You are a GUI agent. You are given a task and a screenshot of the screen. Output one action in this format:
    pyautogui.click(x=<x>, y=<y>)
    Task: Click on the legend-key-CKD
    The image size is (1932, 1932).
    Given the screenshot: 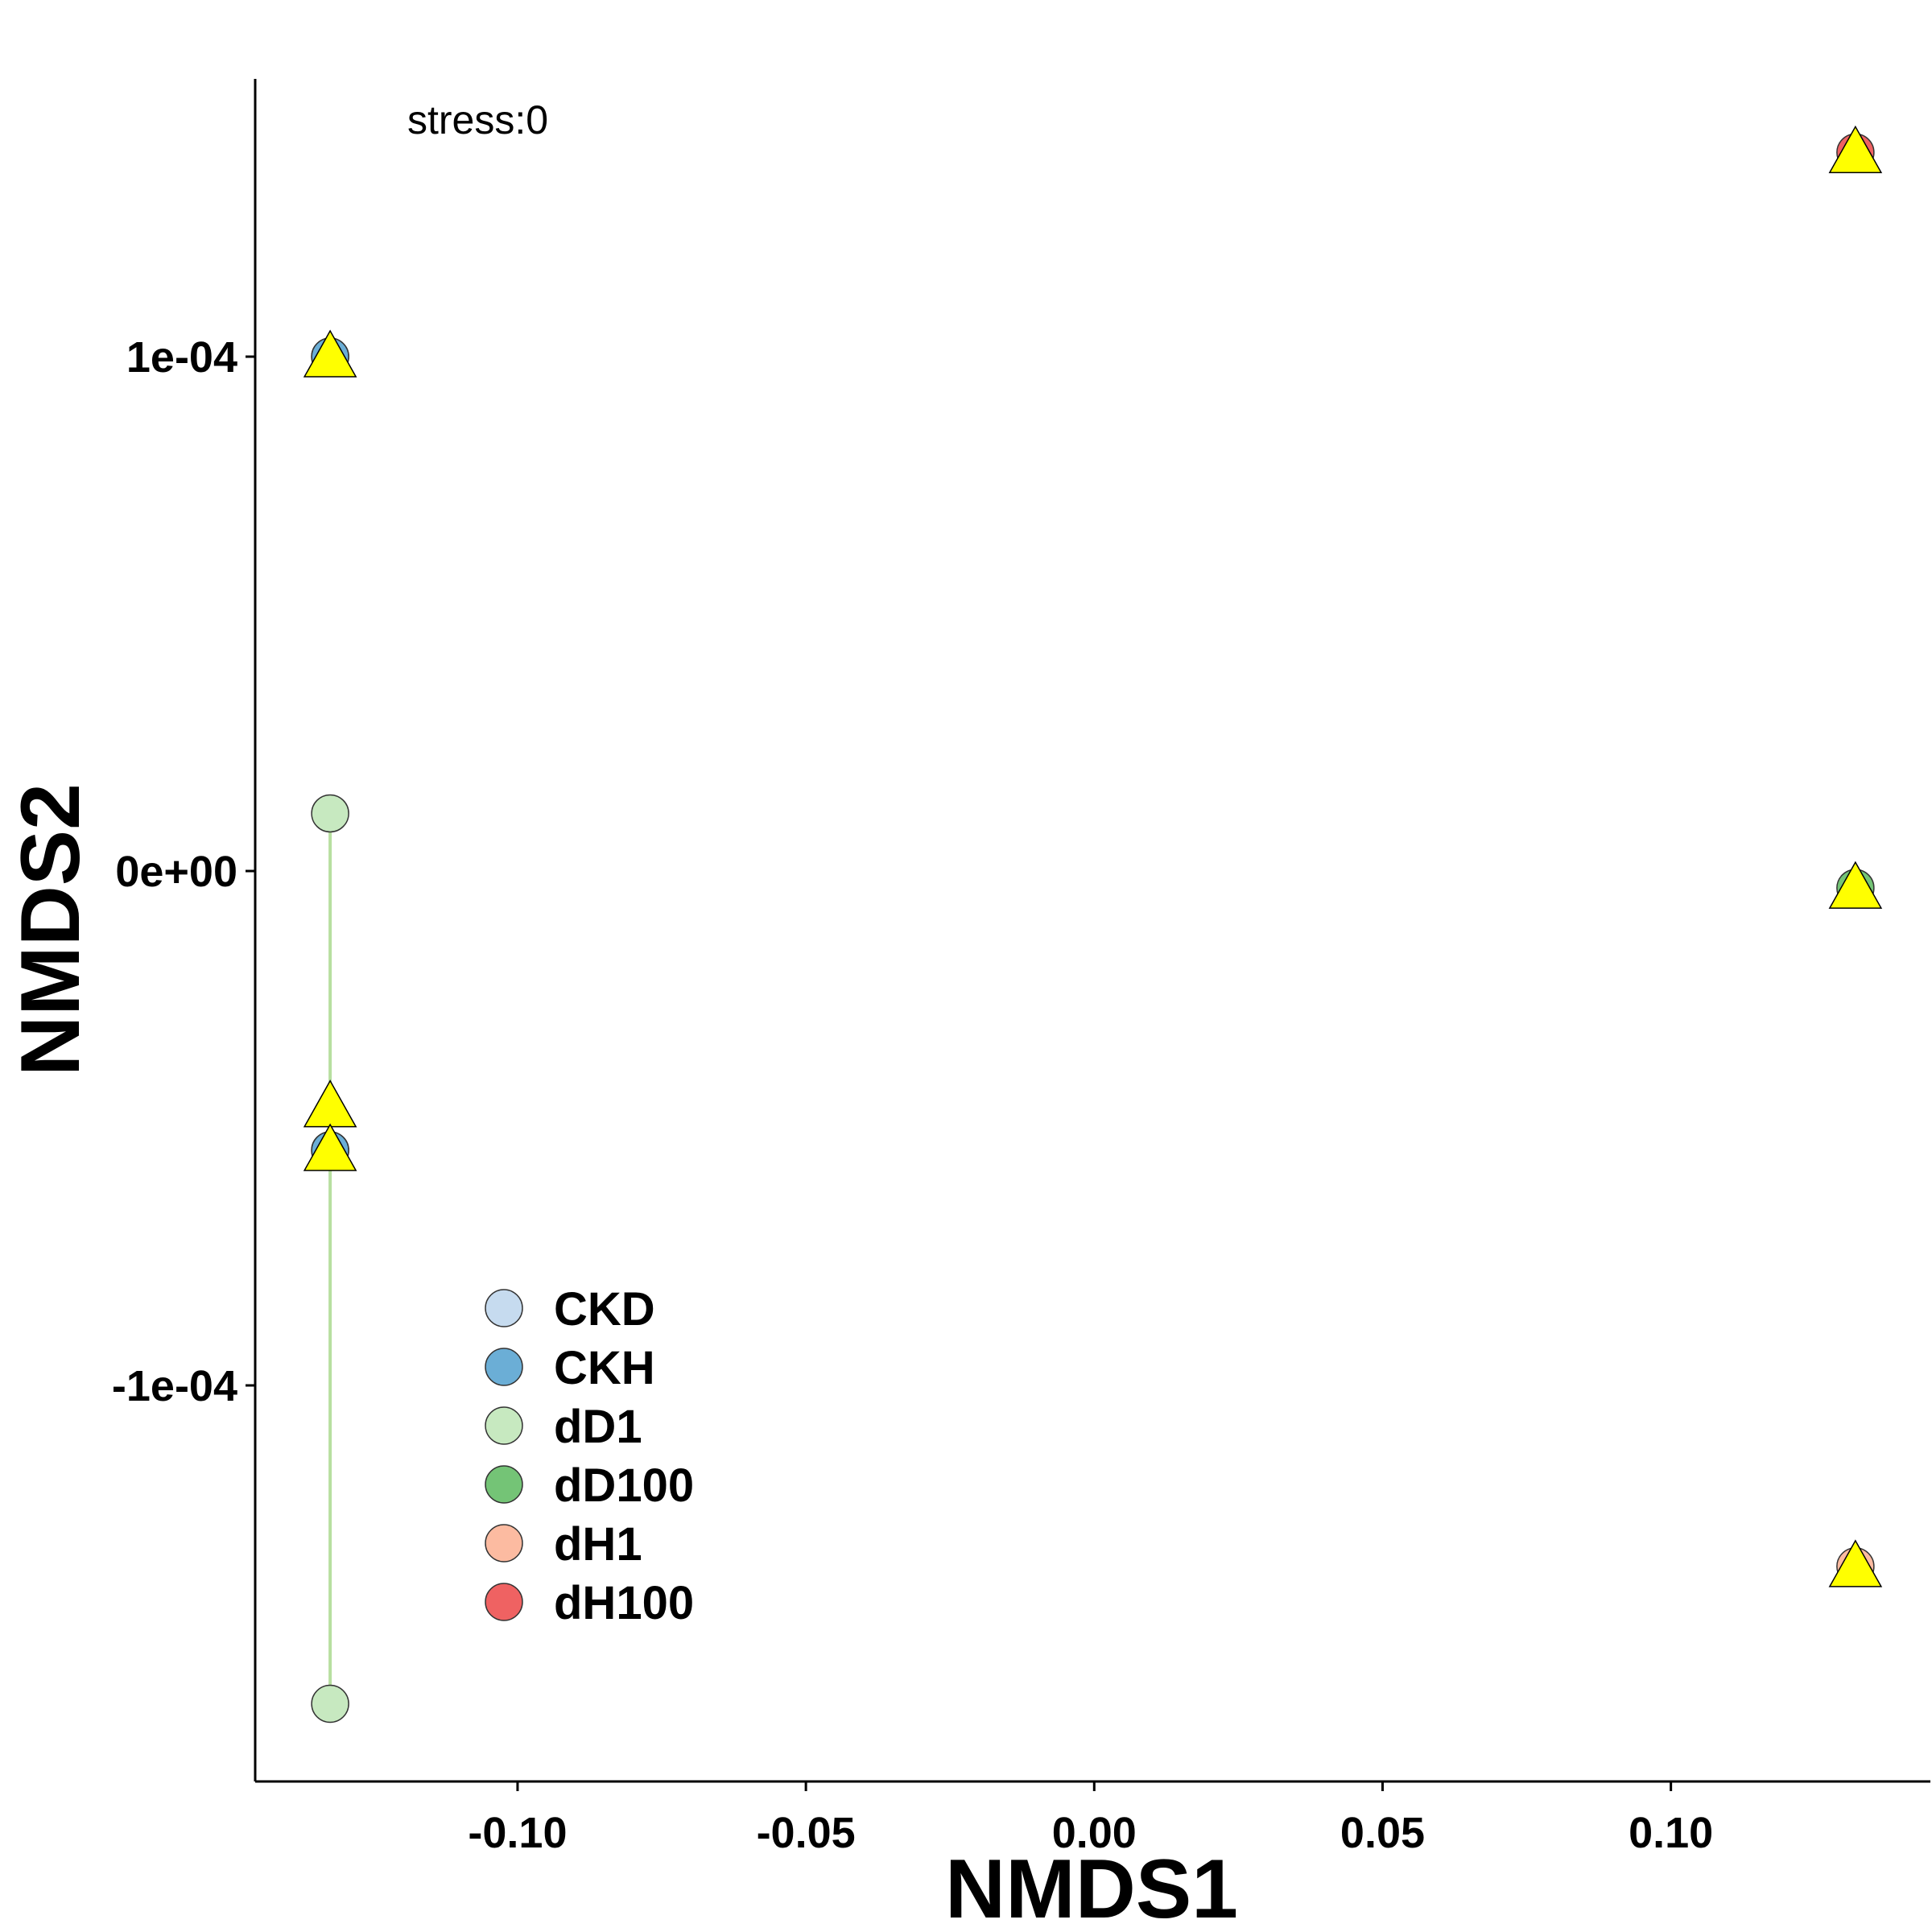 What is the action you would take?
    pyautogui.click(x=504, y=1308)
    